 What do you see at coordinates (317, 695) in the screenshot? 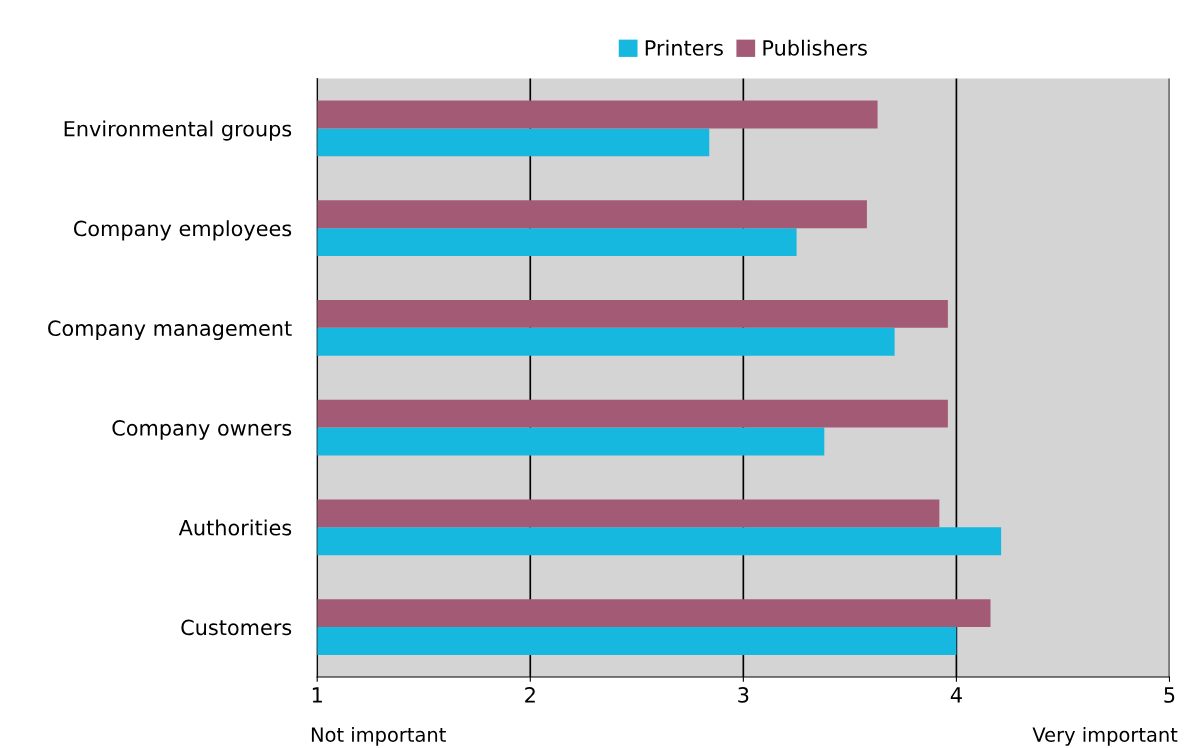
I see `x-tick-label: 1` at bounding box center [317, 695].